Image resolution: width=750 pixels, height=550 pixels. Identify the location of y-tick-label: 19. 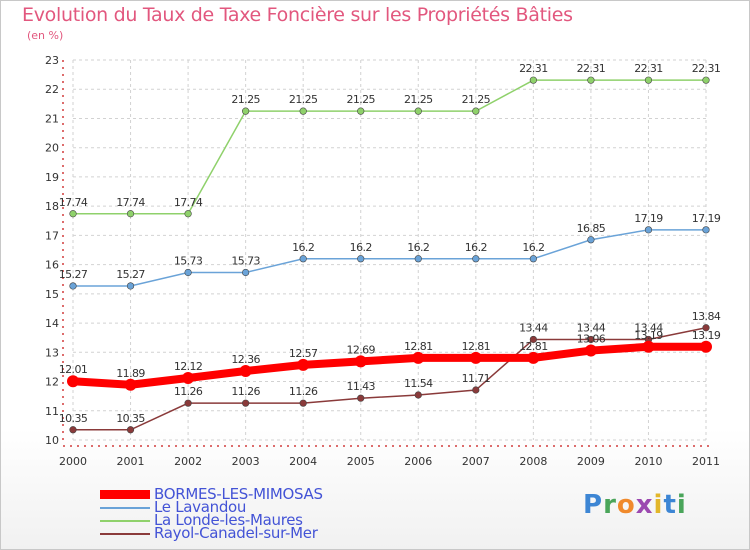
(52, 177).